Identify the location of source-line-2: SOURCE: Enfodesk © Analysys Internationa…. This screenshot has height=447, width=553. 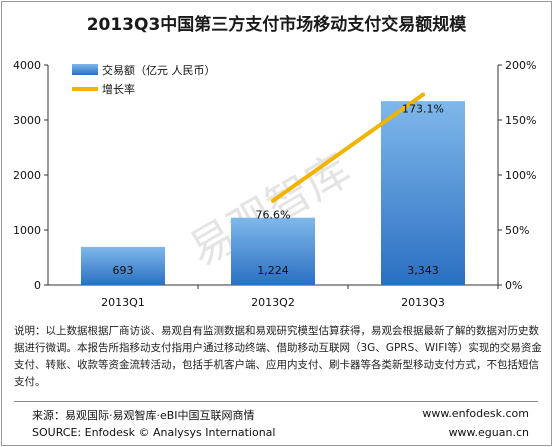
(154, 432).